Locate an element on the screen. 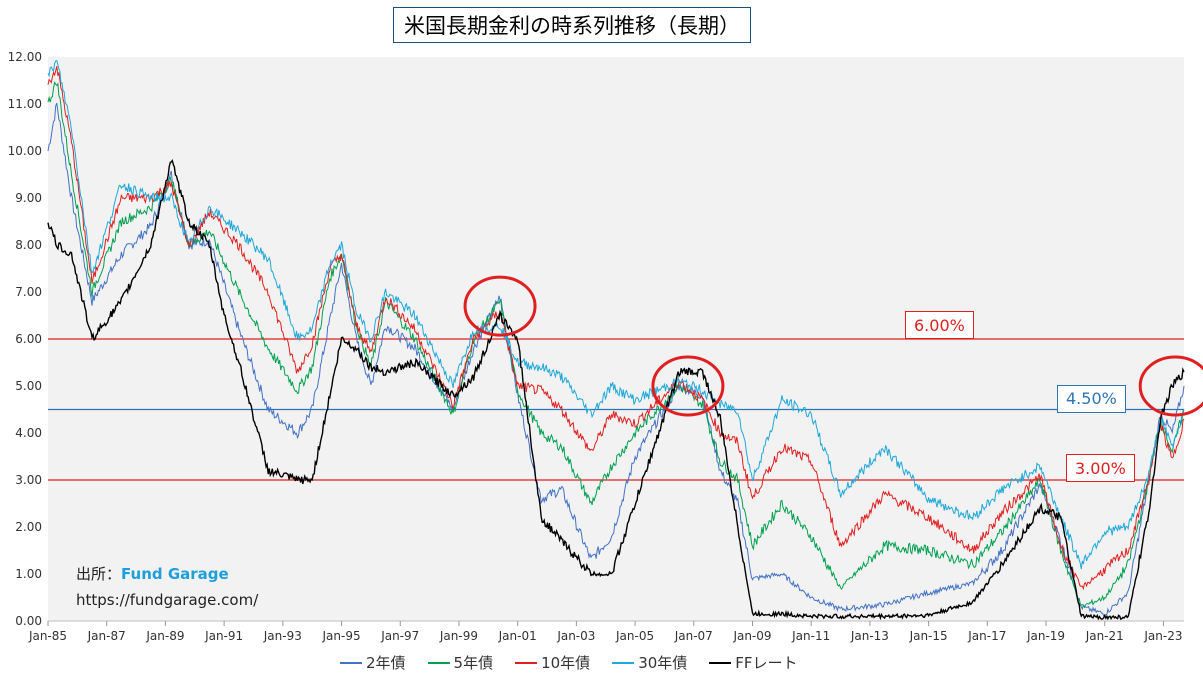 The height and width of the screenshot is (678, 1203). legend-item: 10年債 is located at coordinates (552, 662).